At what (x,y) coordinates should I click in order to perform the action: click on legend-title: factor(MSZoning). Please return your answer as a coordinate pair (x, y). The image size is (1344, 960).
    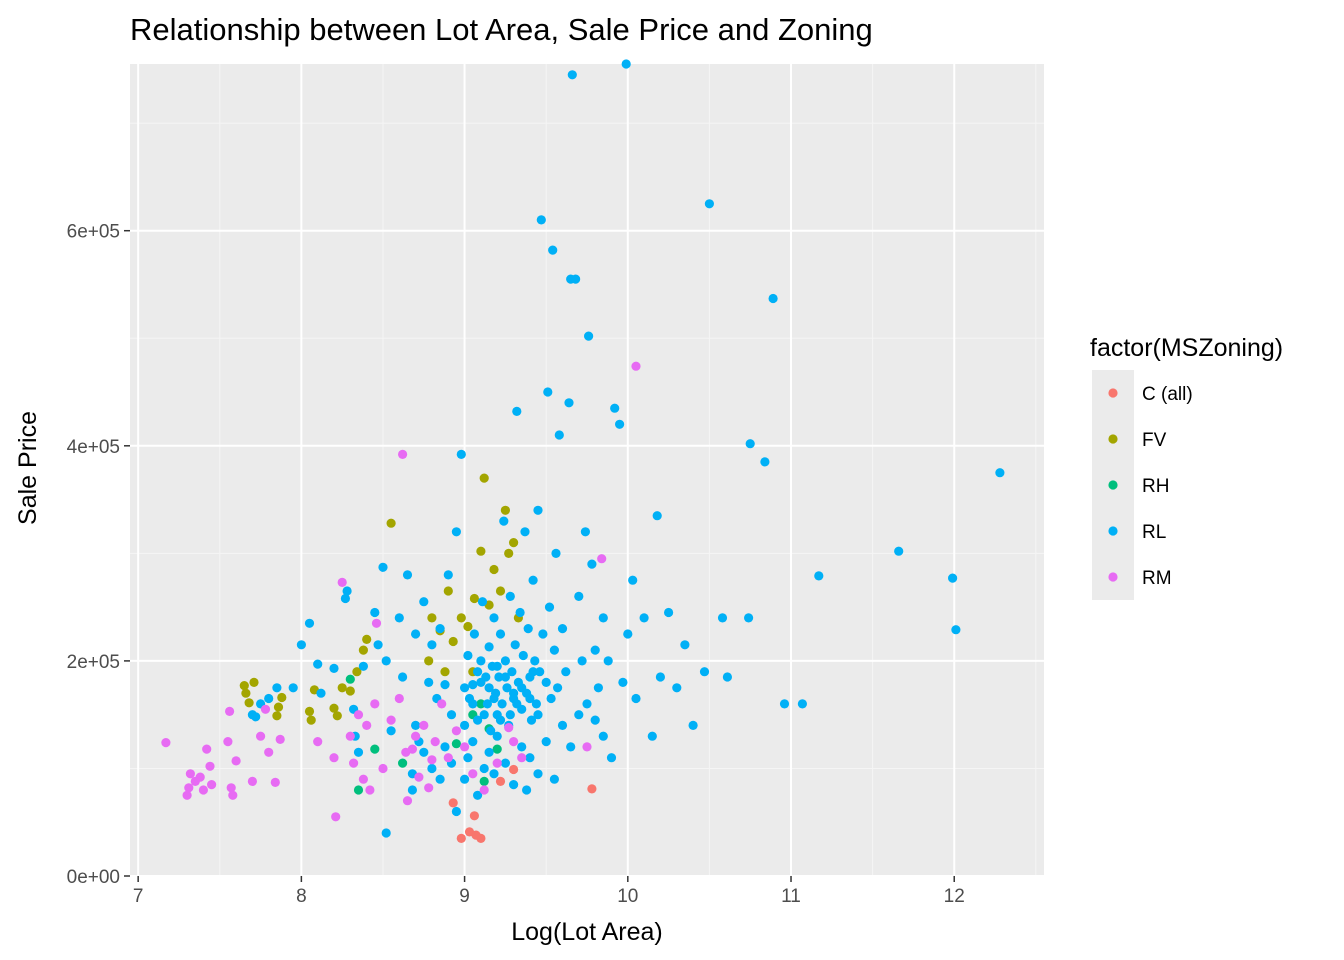
    Looking at the image, I should click on (1186, 348).